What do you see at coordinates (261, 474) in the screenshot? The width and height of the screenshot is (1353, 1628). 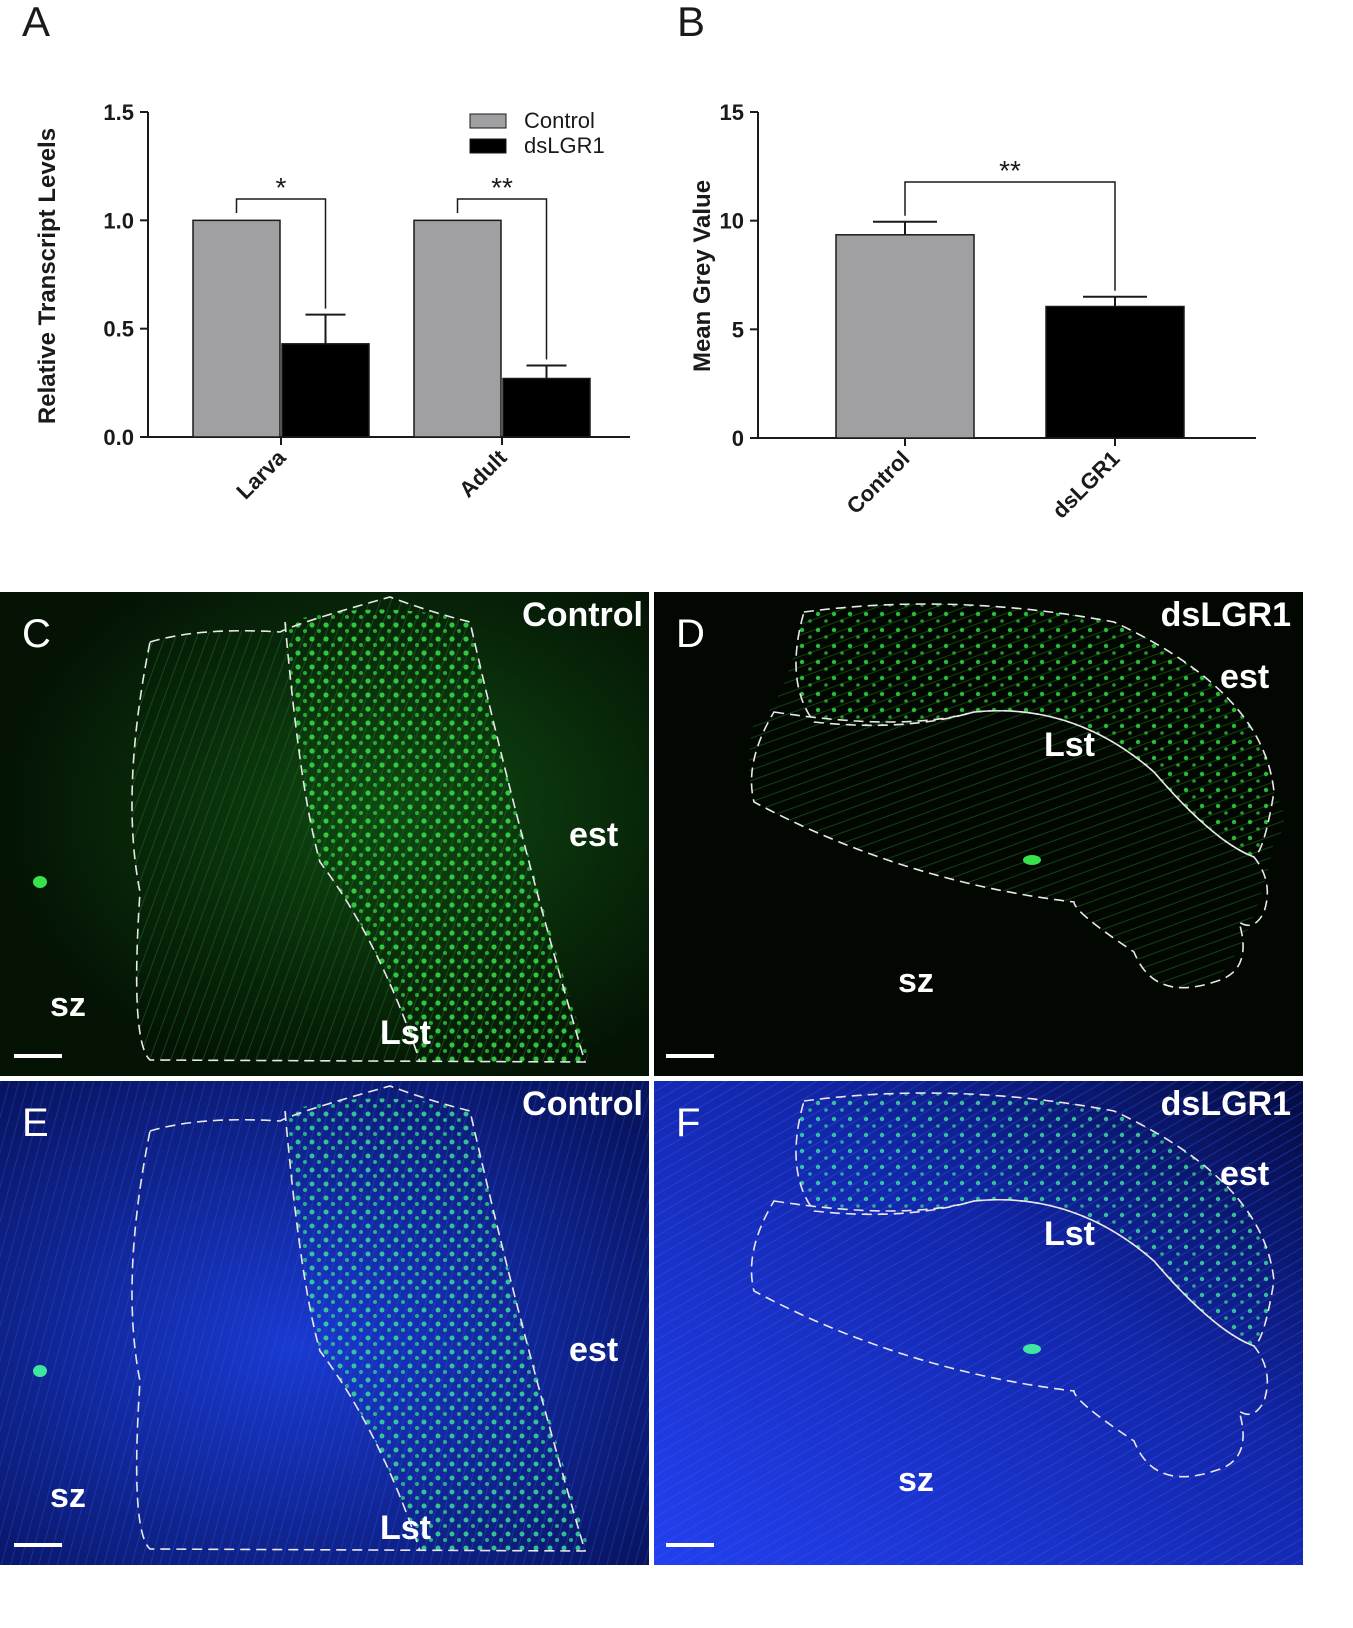 I see `chart-a-xtick-label: Larva` at bounding box center [261, 474].